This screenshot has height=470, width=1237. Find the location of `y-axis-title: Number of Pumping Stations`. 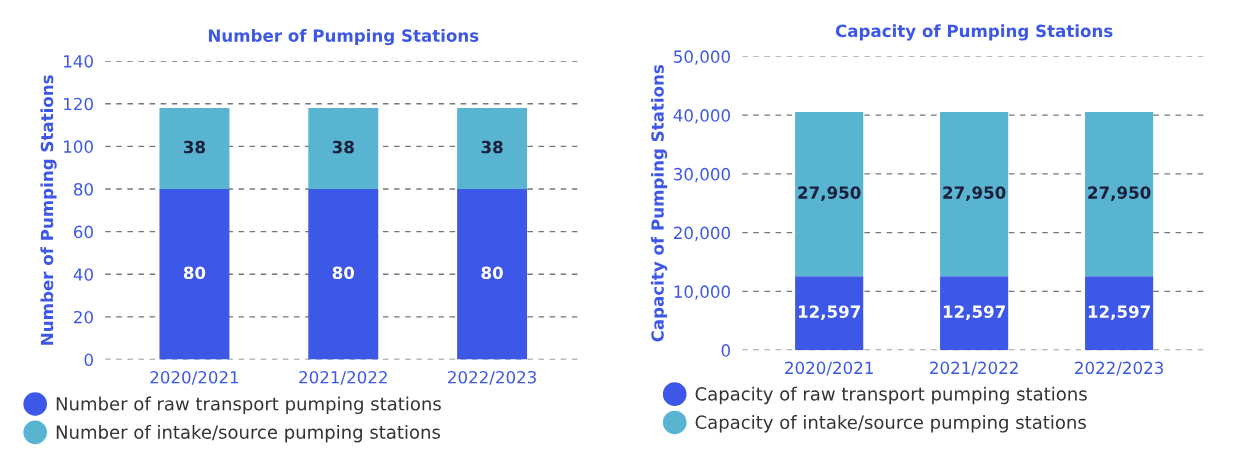

y-axis-title: Number of Pumping Stations is located at coordinates (48, 210).